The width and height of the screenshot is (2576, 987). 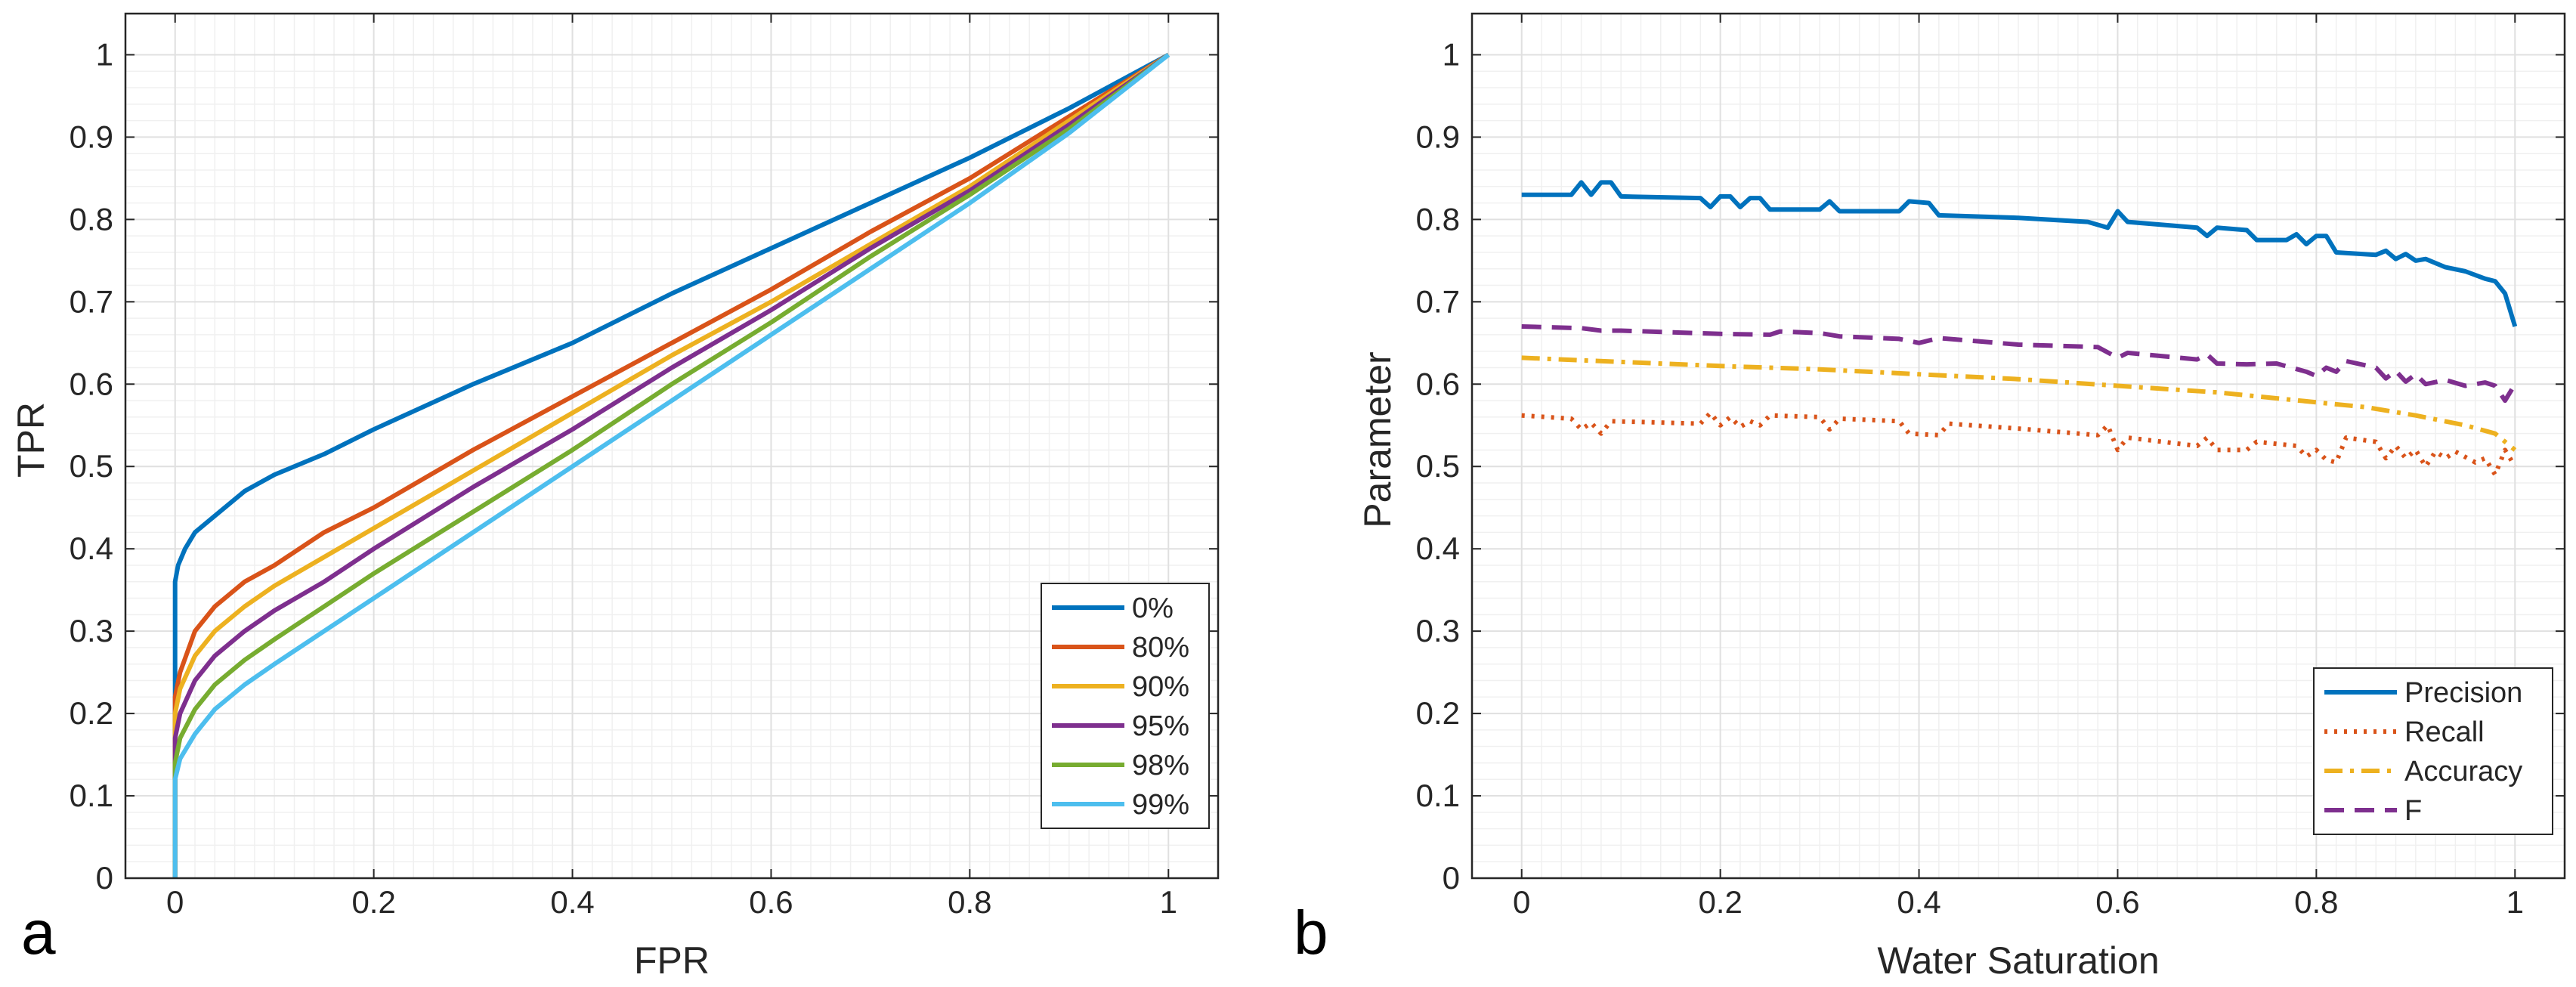 What do you see at coordinates (1160, 687) in the screenshot?
I see `legend-label: 90%` at bounding box center [1160, 687].